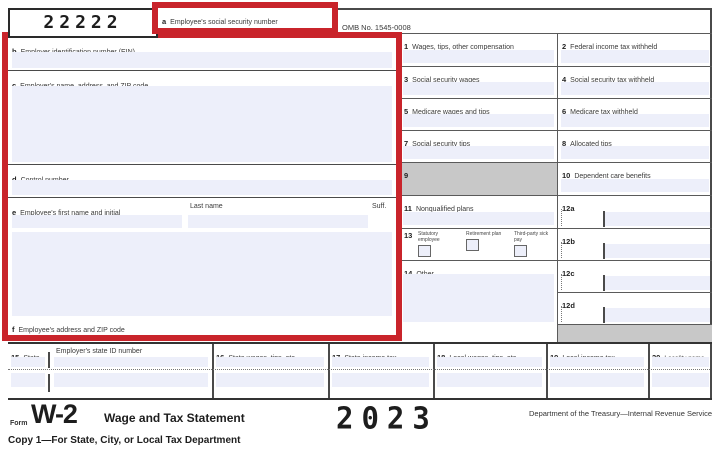 This screenshot has width=720, height=451. What do you see at coordinates (561, 282) in the screenshot?
I see `box-12c-code-divider` at bounding box center [561, 282].